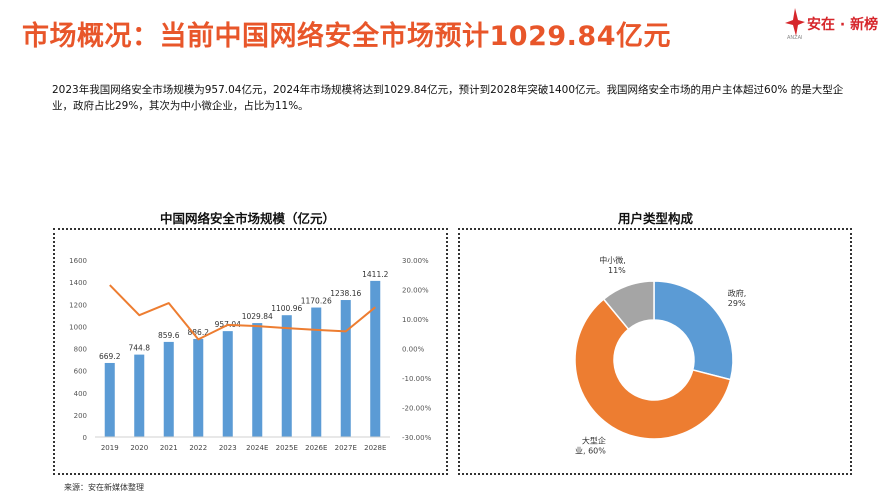 This screenshot has width=889, height=500. What do you see at coordinates (737, 303) in the screenshot?
I see `slice-label: 29%` at bounding box center [737, 303].